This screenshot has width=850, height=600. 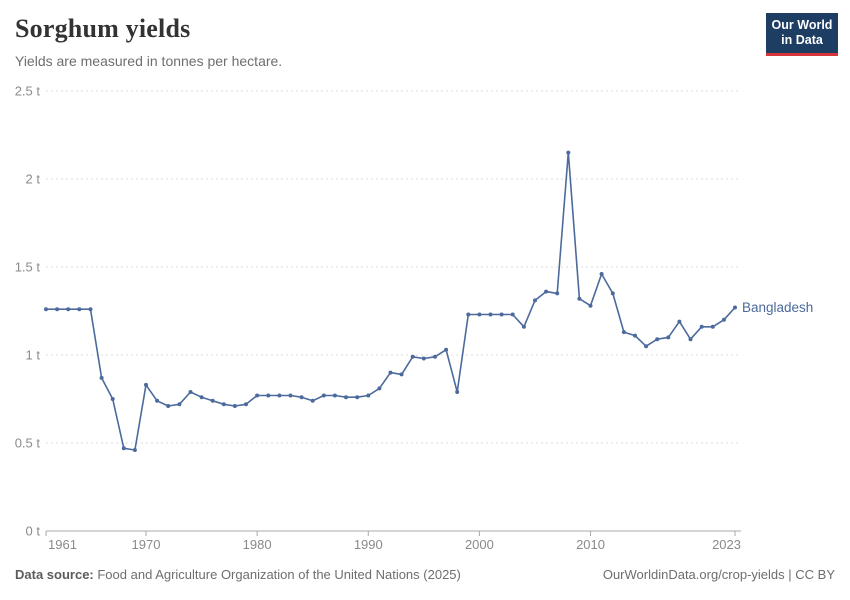 What do you see at coordinates (54, 574) in the screenshot?
I see `data-source-label: Data source:` at bounding box center [54, 574].